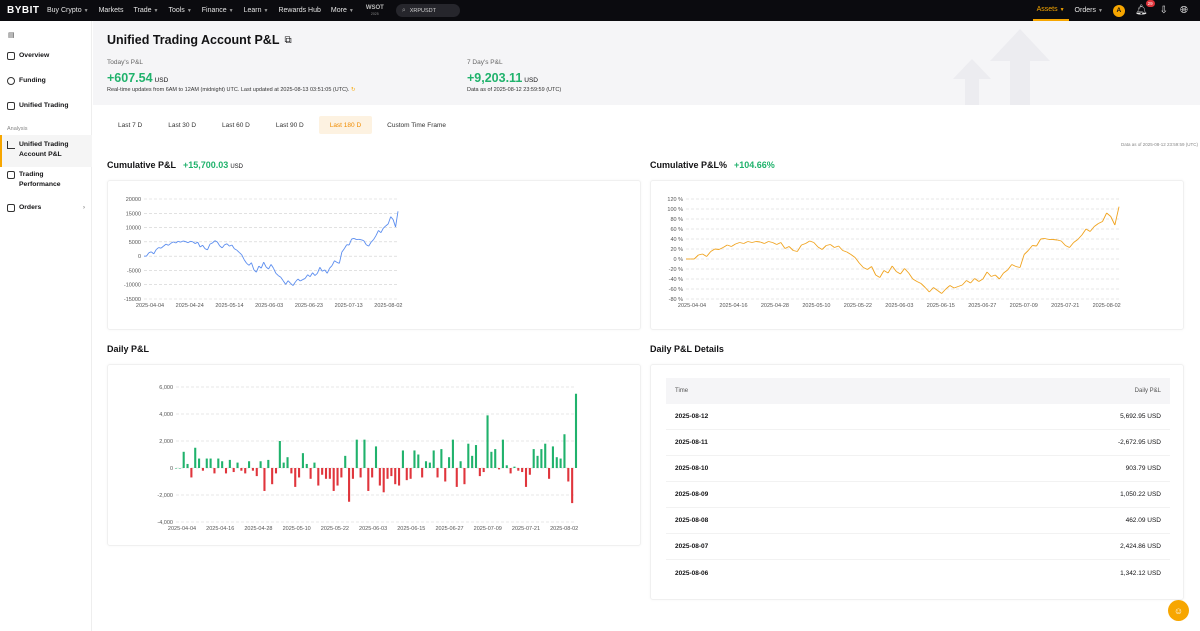 The image size is (1200, 631). I want to click on y-tick-label: 0, so click(171, 469).